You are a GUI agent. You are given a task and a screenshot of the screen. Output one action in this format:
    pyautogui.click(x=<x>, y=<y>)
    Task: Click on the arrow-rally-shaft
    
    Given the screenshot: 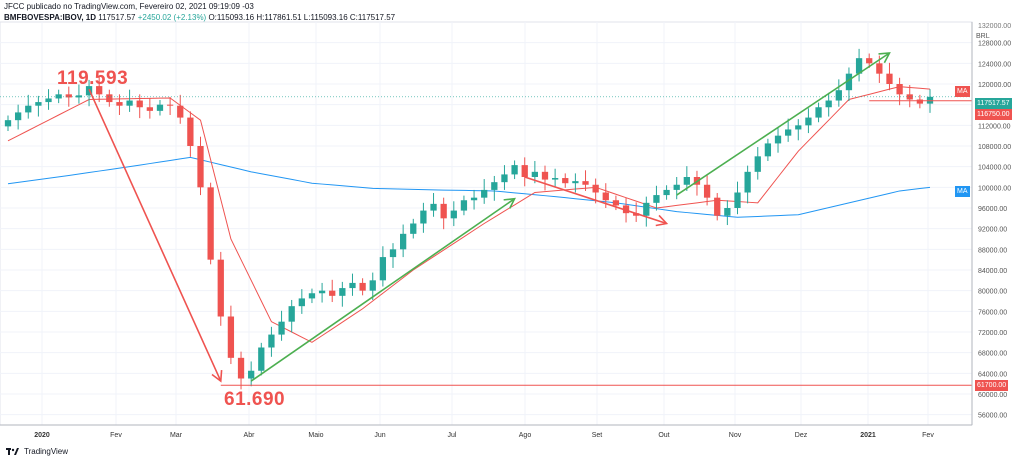 What is the action you would take?
    pyautogui.click(x=783, y=124)
    